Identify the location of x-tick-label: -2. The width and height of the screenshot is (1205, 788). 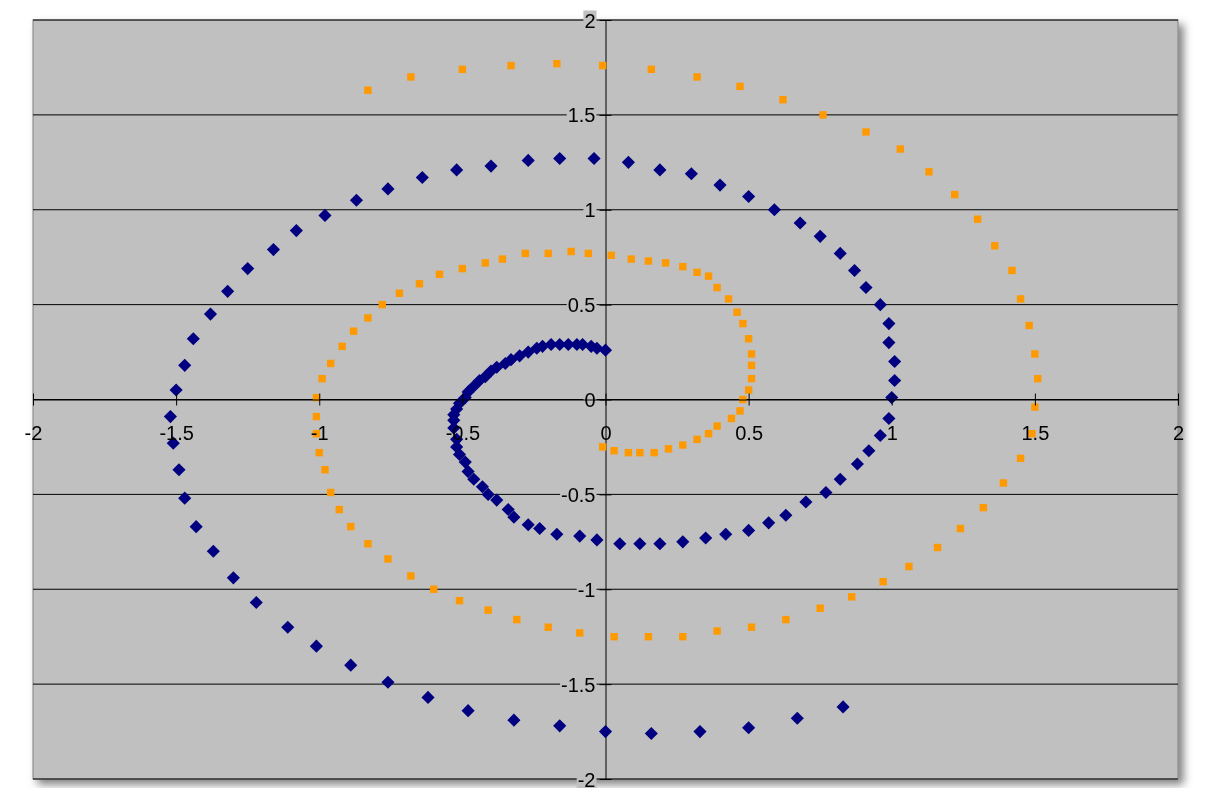
(33, 432).